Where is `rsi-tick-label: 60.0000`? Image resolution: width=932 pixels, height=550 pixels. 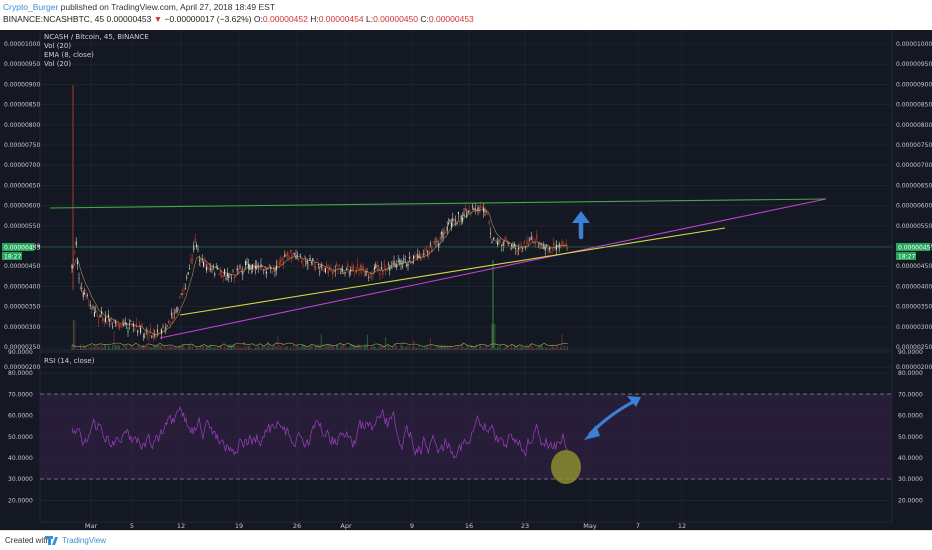 rsi-tick-label: 60.0000 is located at coordinates (20, 416).